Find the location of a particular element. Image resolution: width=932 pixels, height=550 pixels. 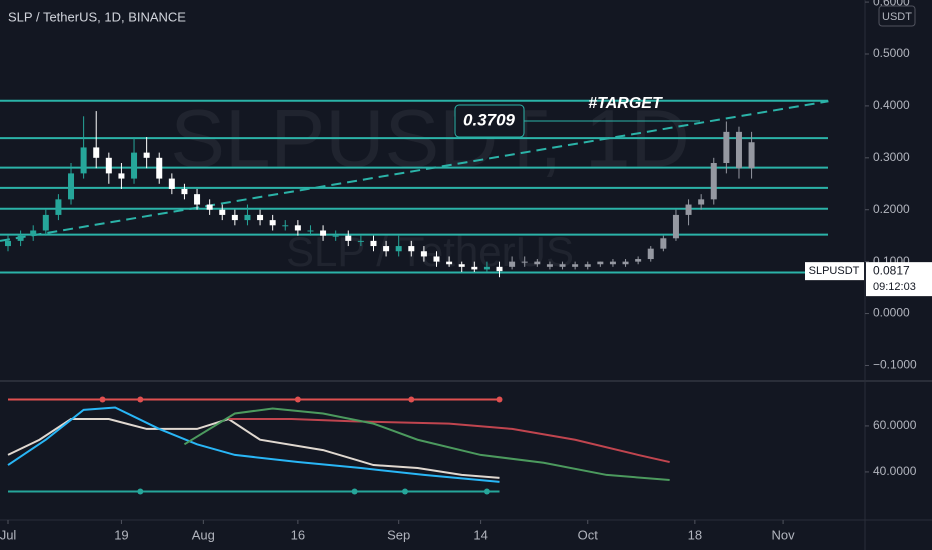

y-tick-label: −0.1000 is located at coordinates (895, 365).